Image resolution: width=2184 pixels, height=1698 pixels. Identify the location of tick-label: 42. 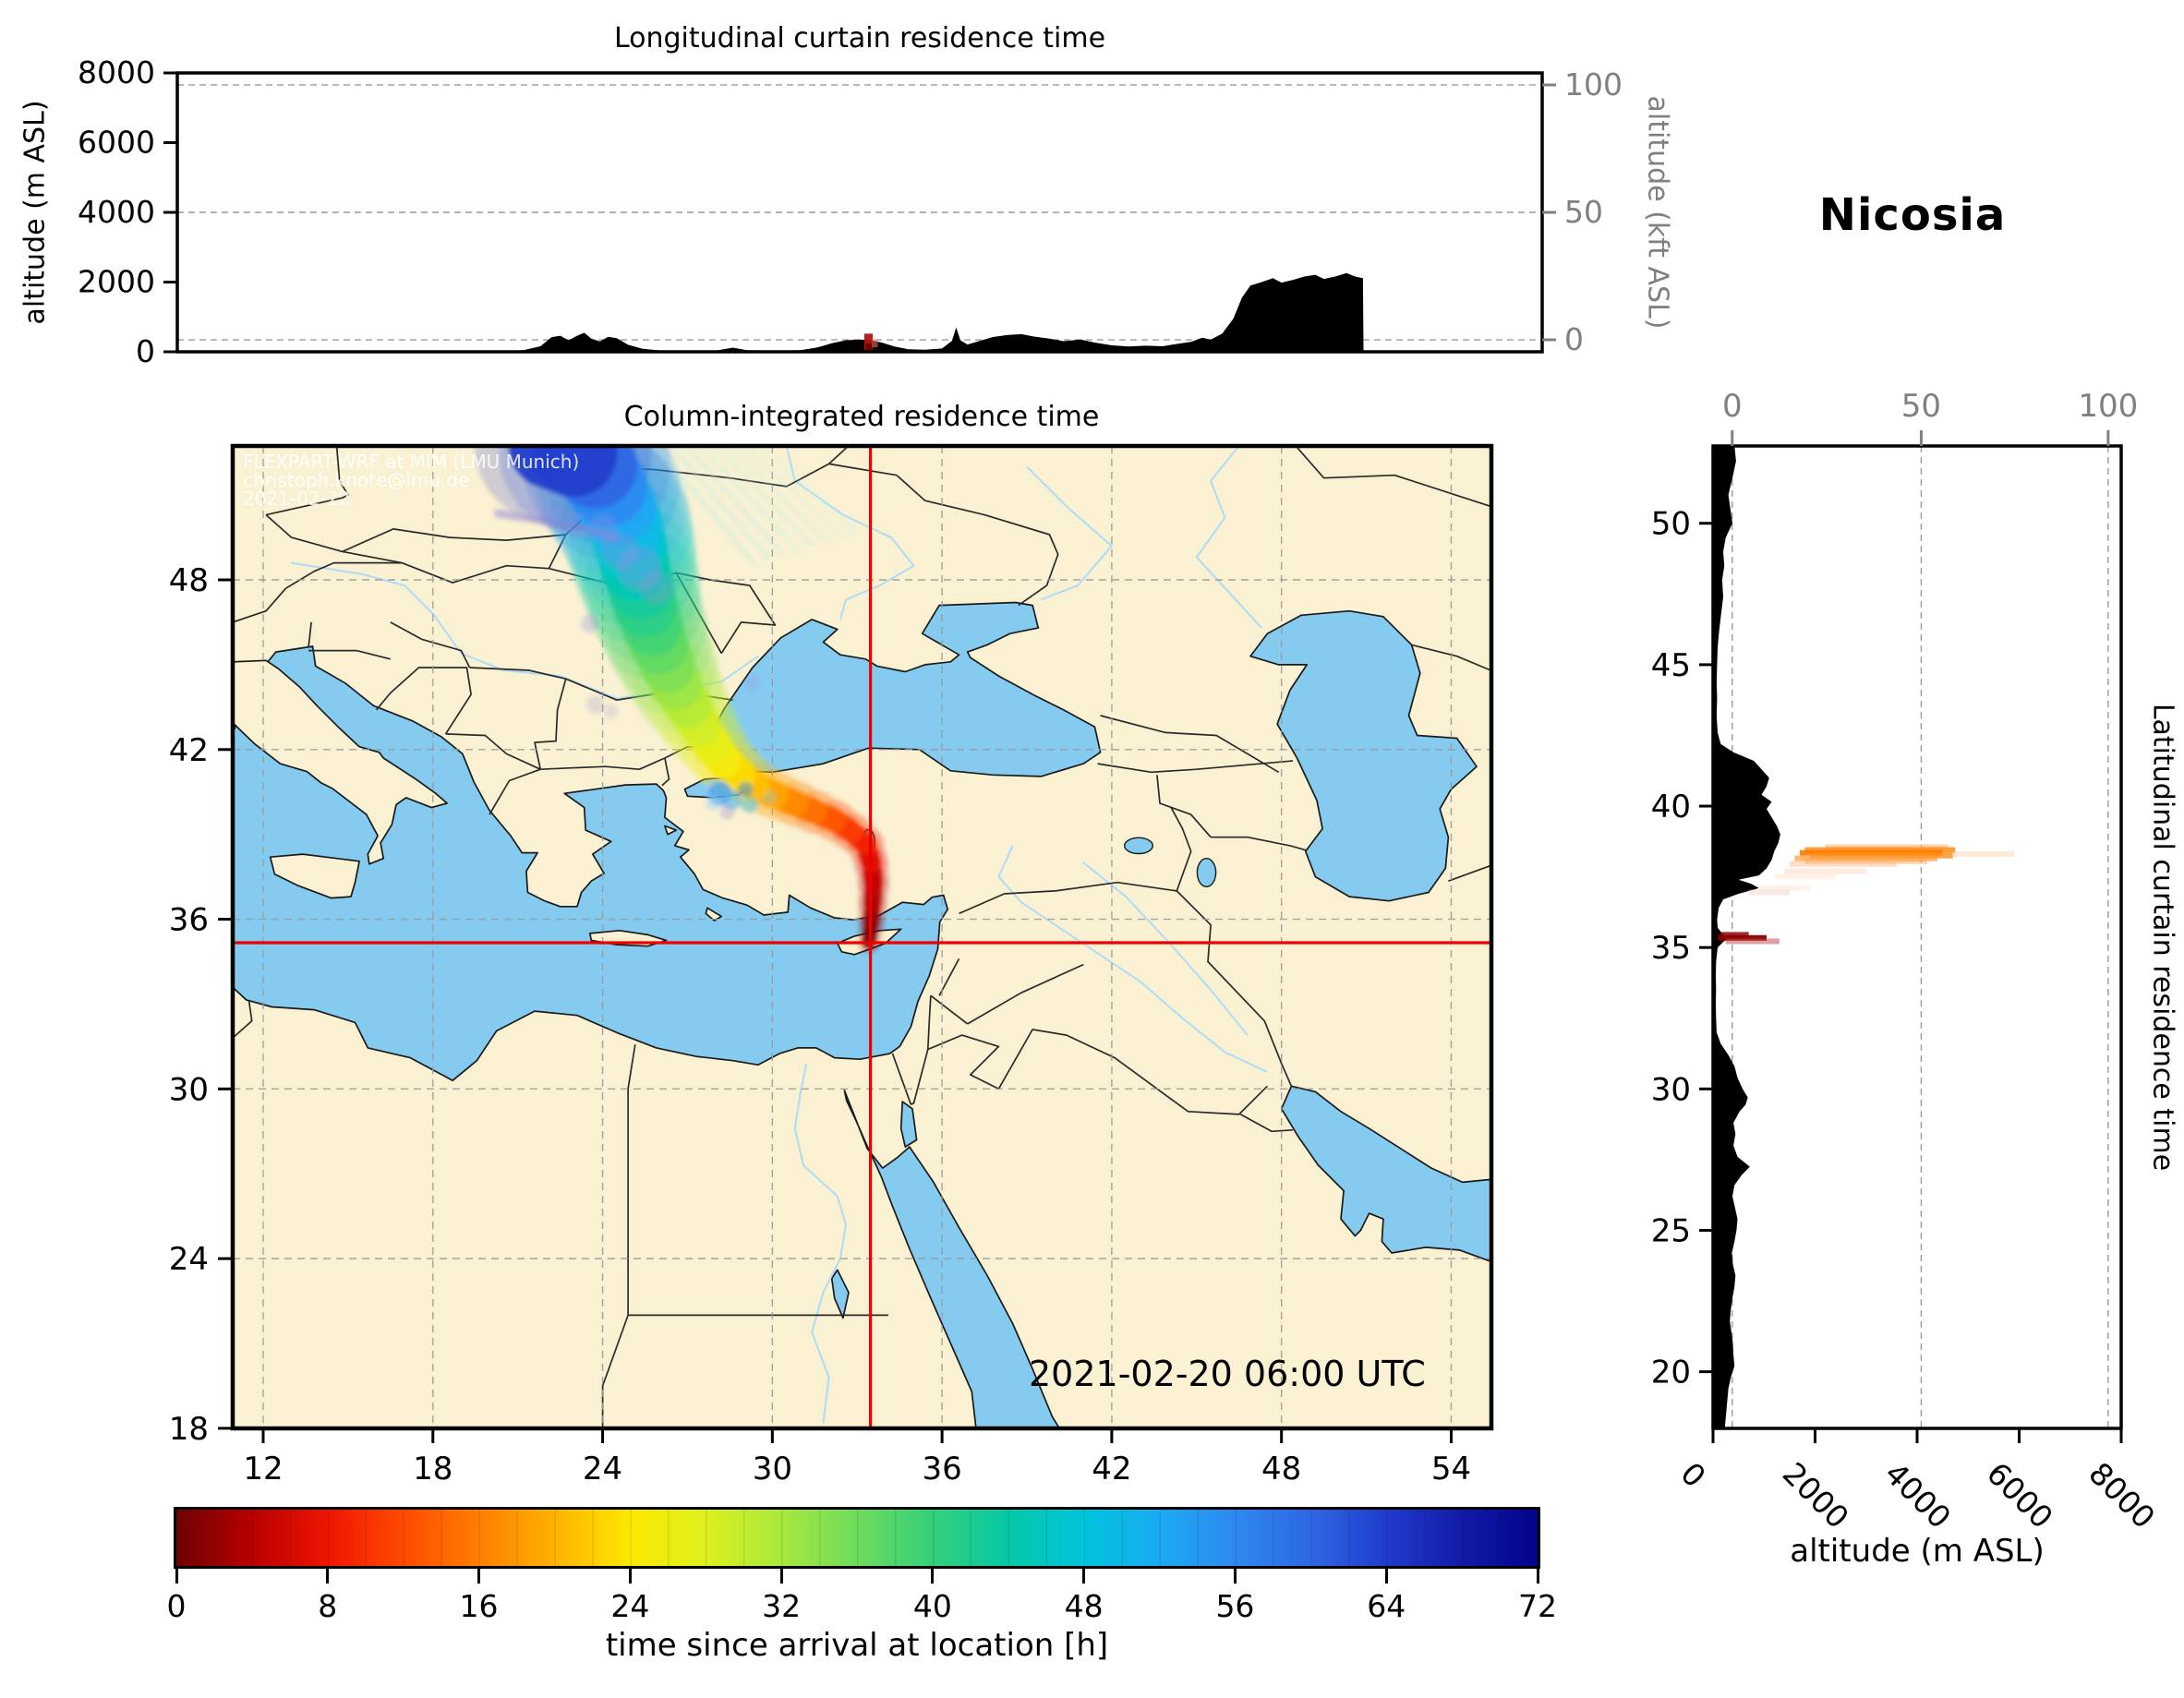
(1111, 1469).